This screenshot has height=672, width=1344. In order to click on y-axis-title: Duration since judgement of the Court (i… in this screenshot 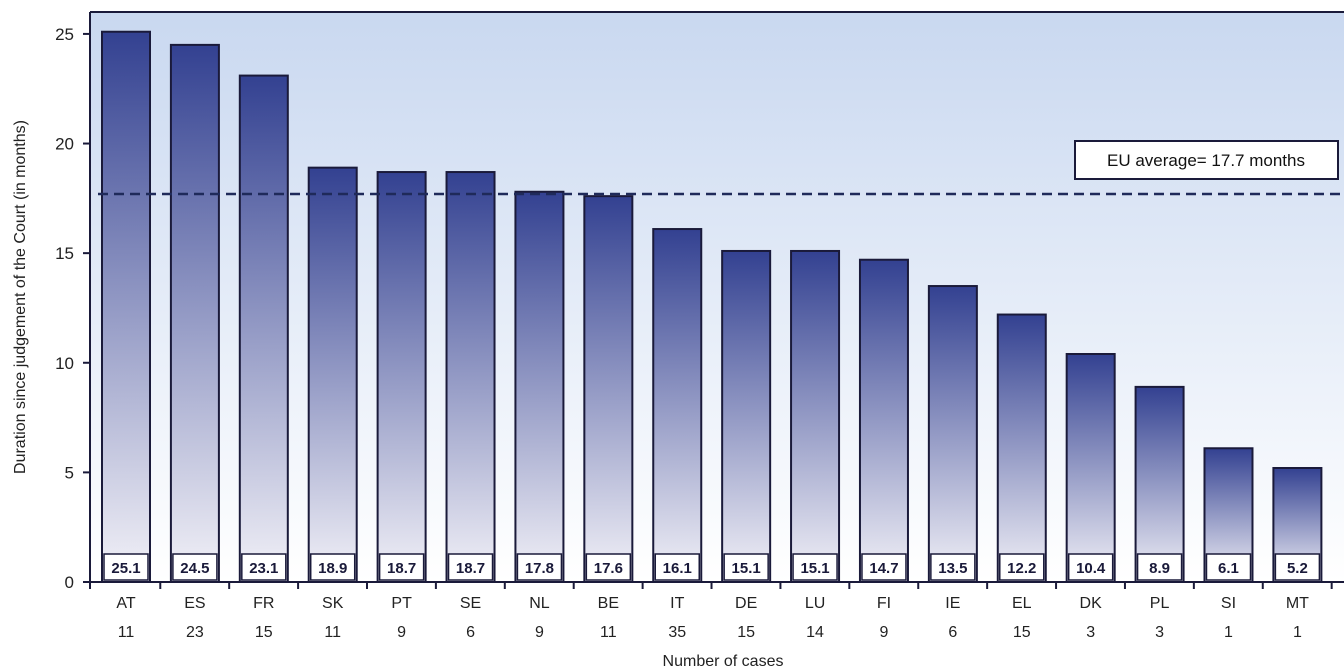, I will do `click(20, 297)`.